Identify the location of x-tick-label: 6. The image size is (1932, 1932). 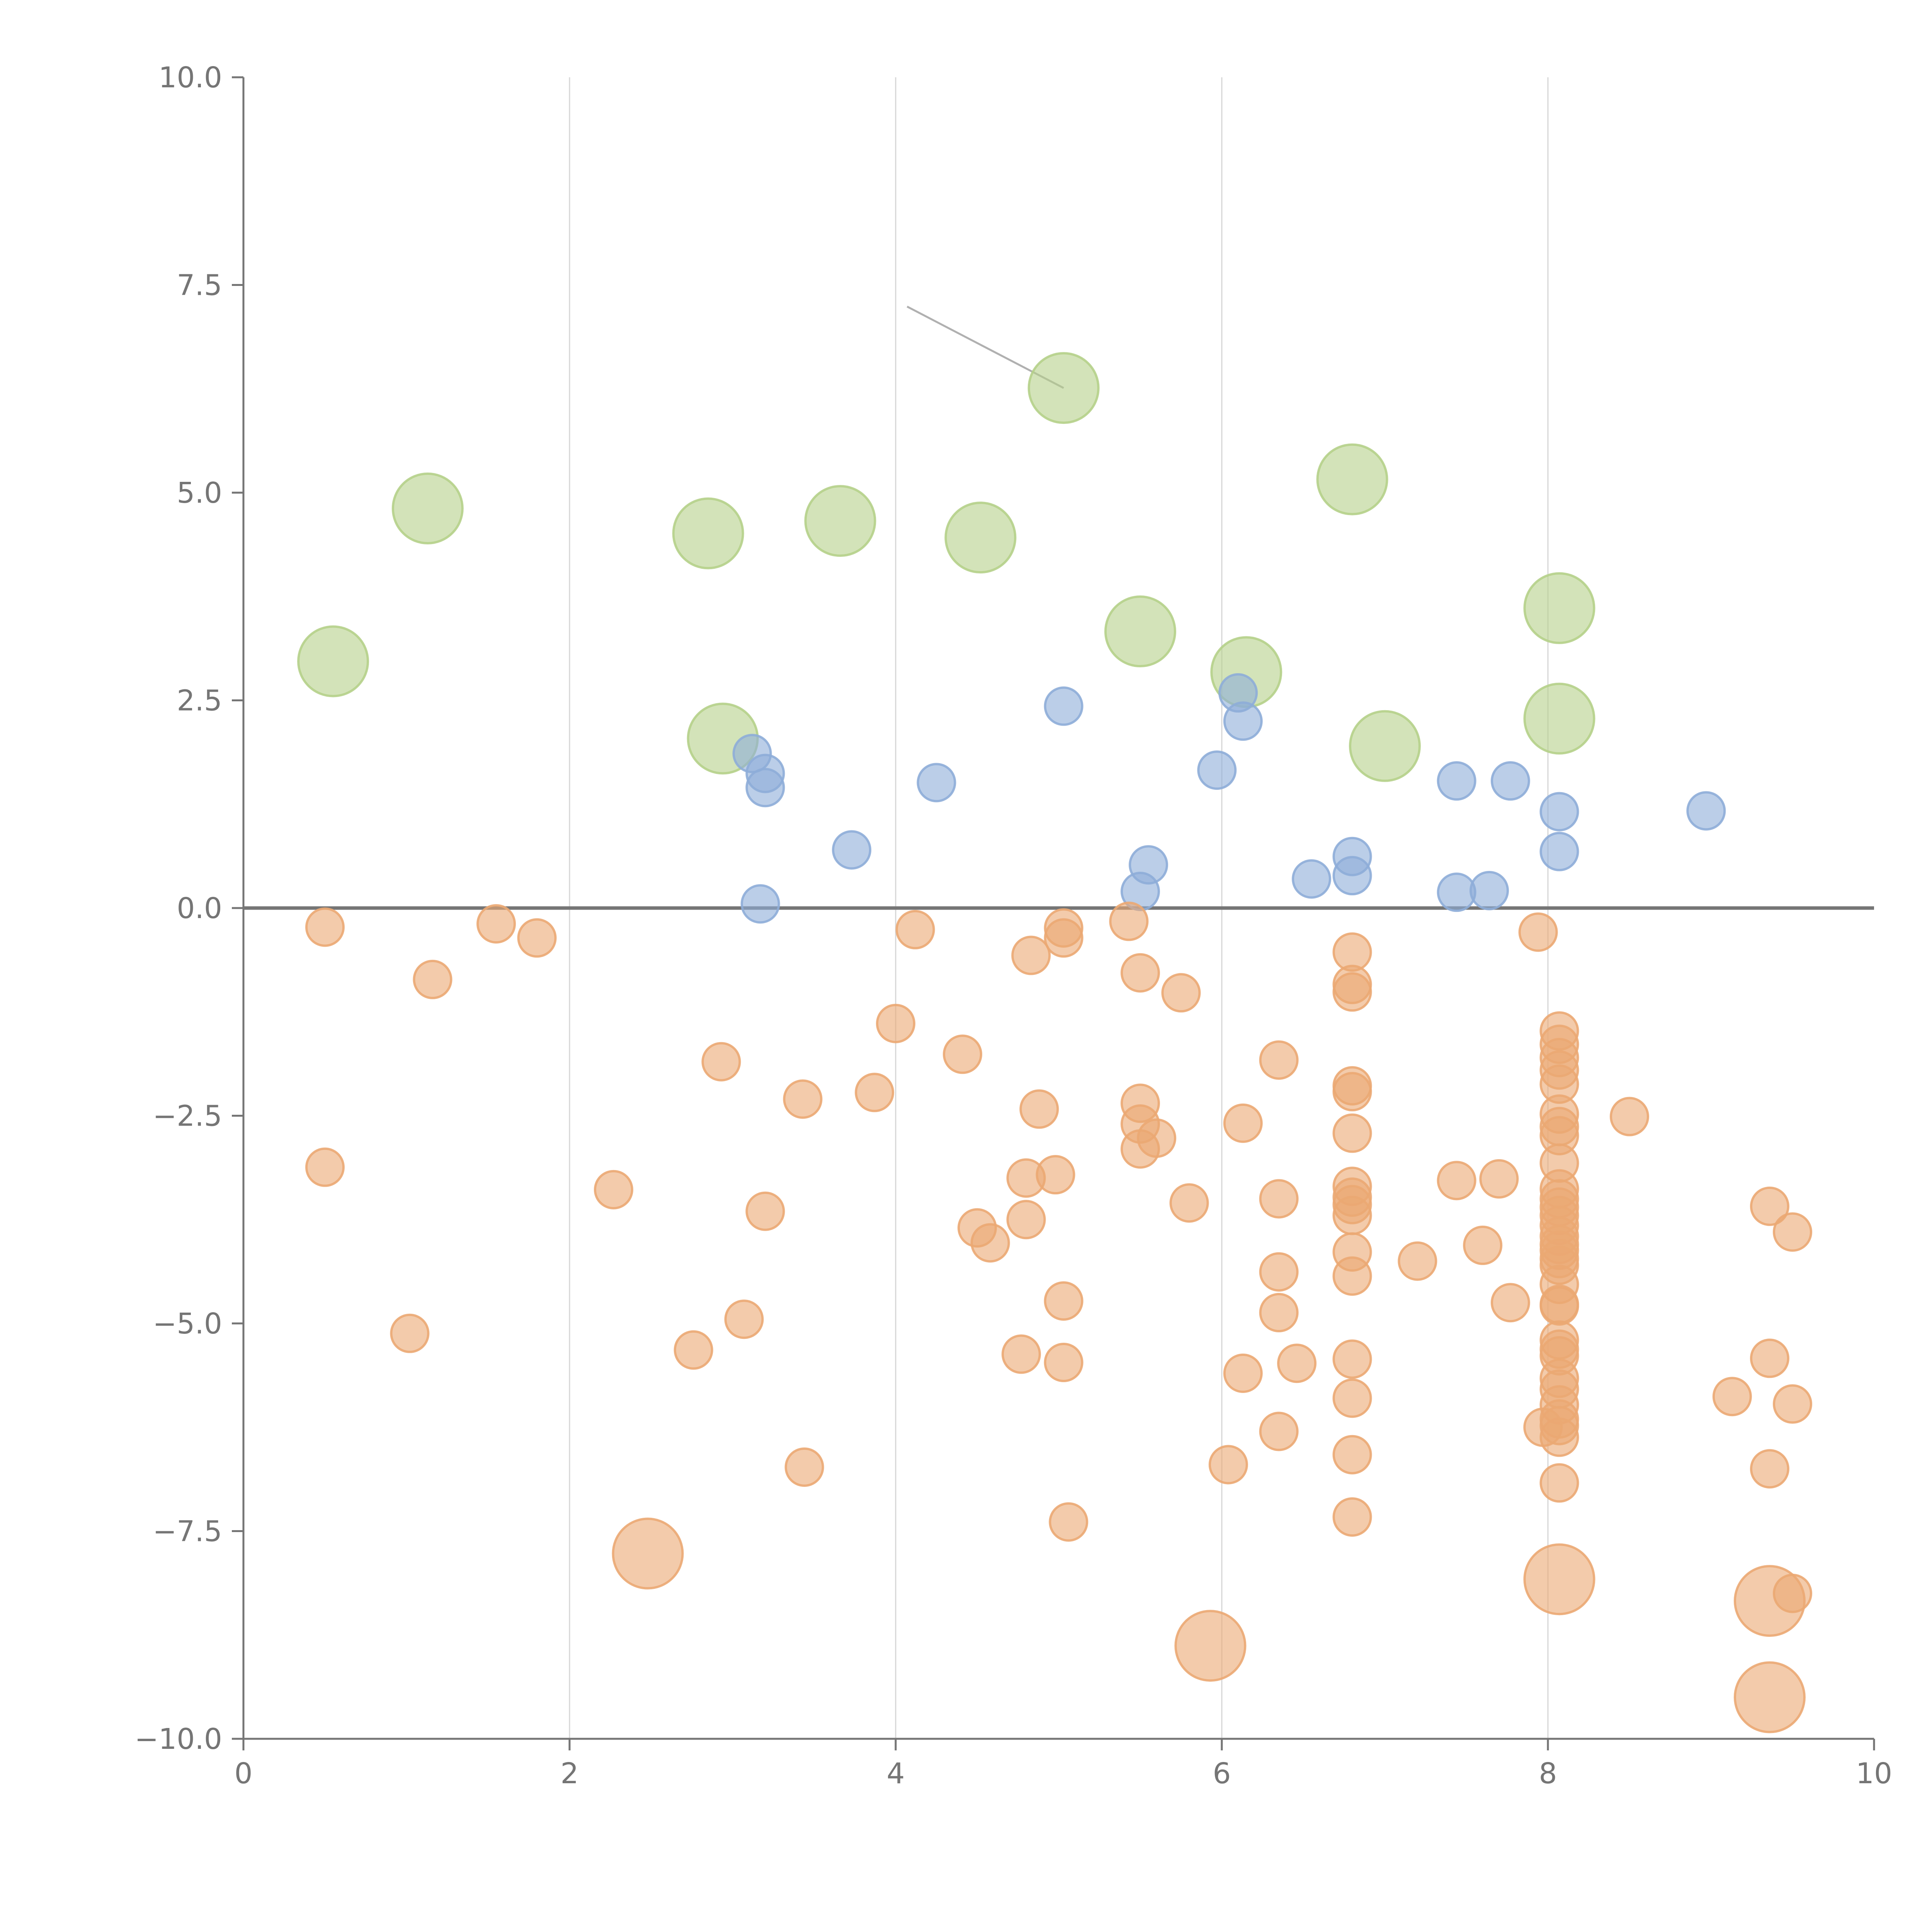
(1222, 1773).